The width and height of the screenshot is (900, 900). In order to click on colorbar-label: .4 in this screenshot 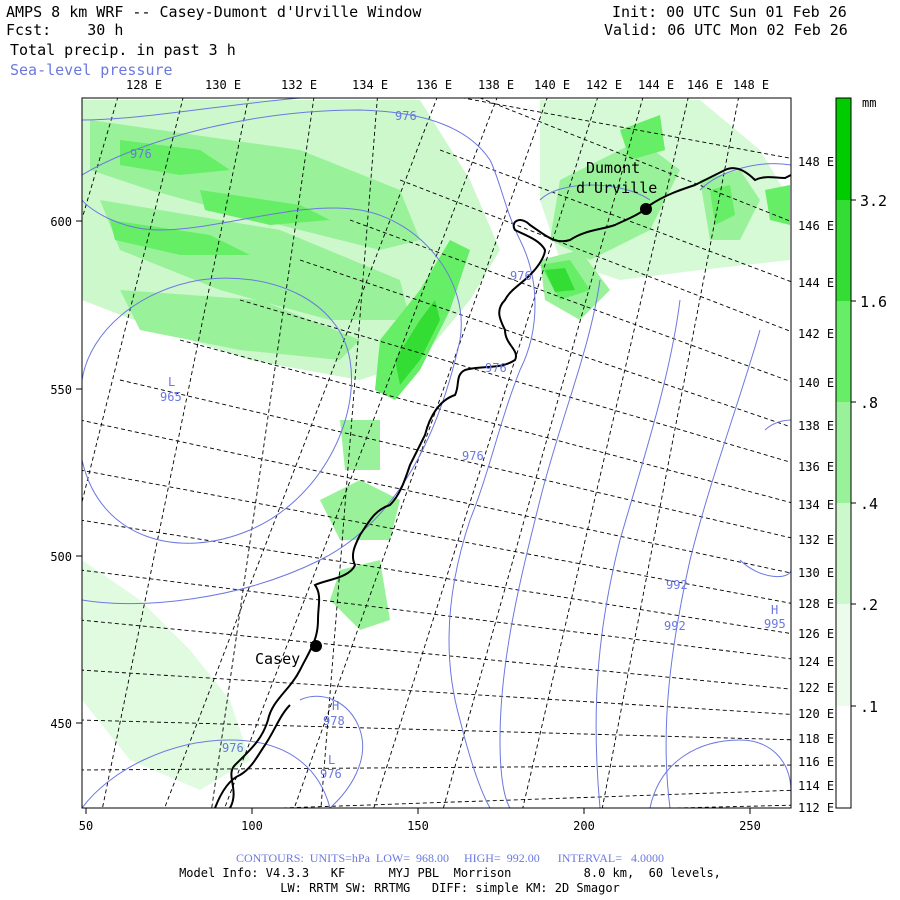, I will do `click(869, 504)`.